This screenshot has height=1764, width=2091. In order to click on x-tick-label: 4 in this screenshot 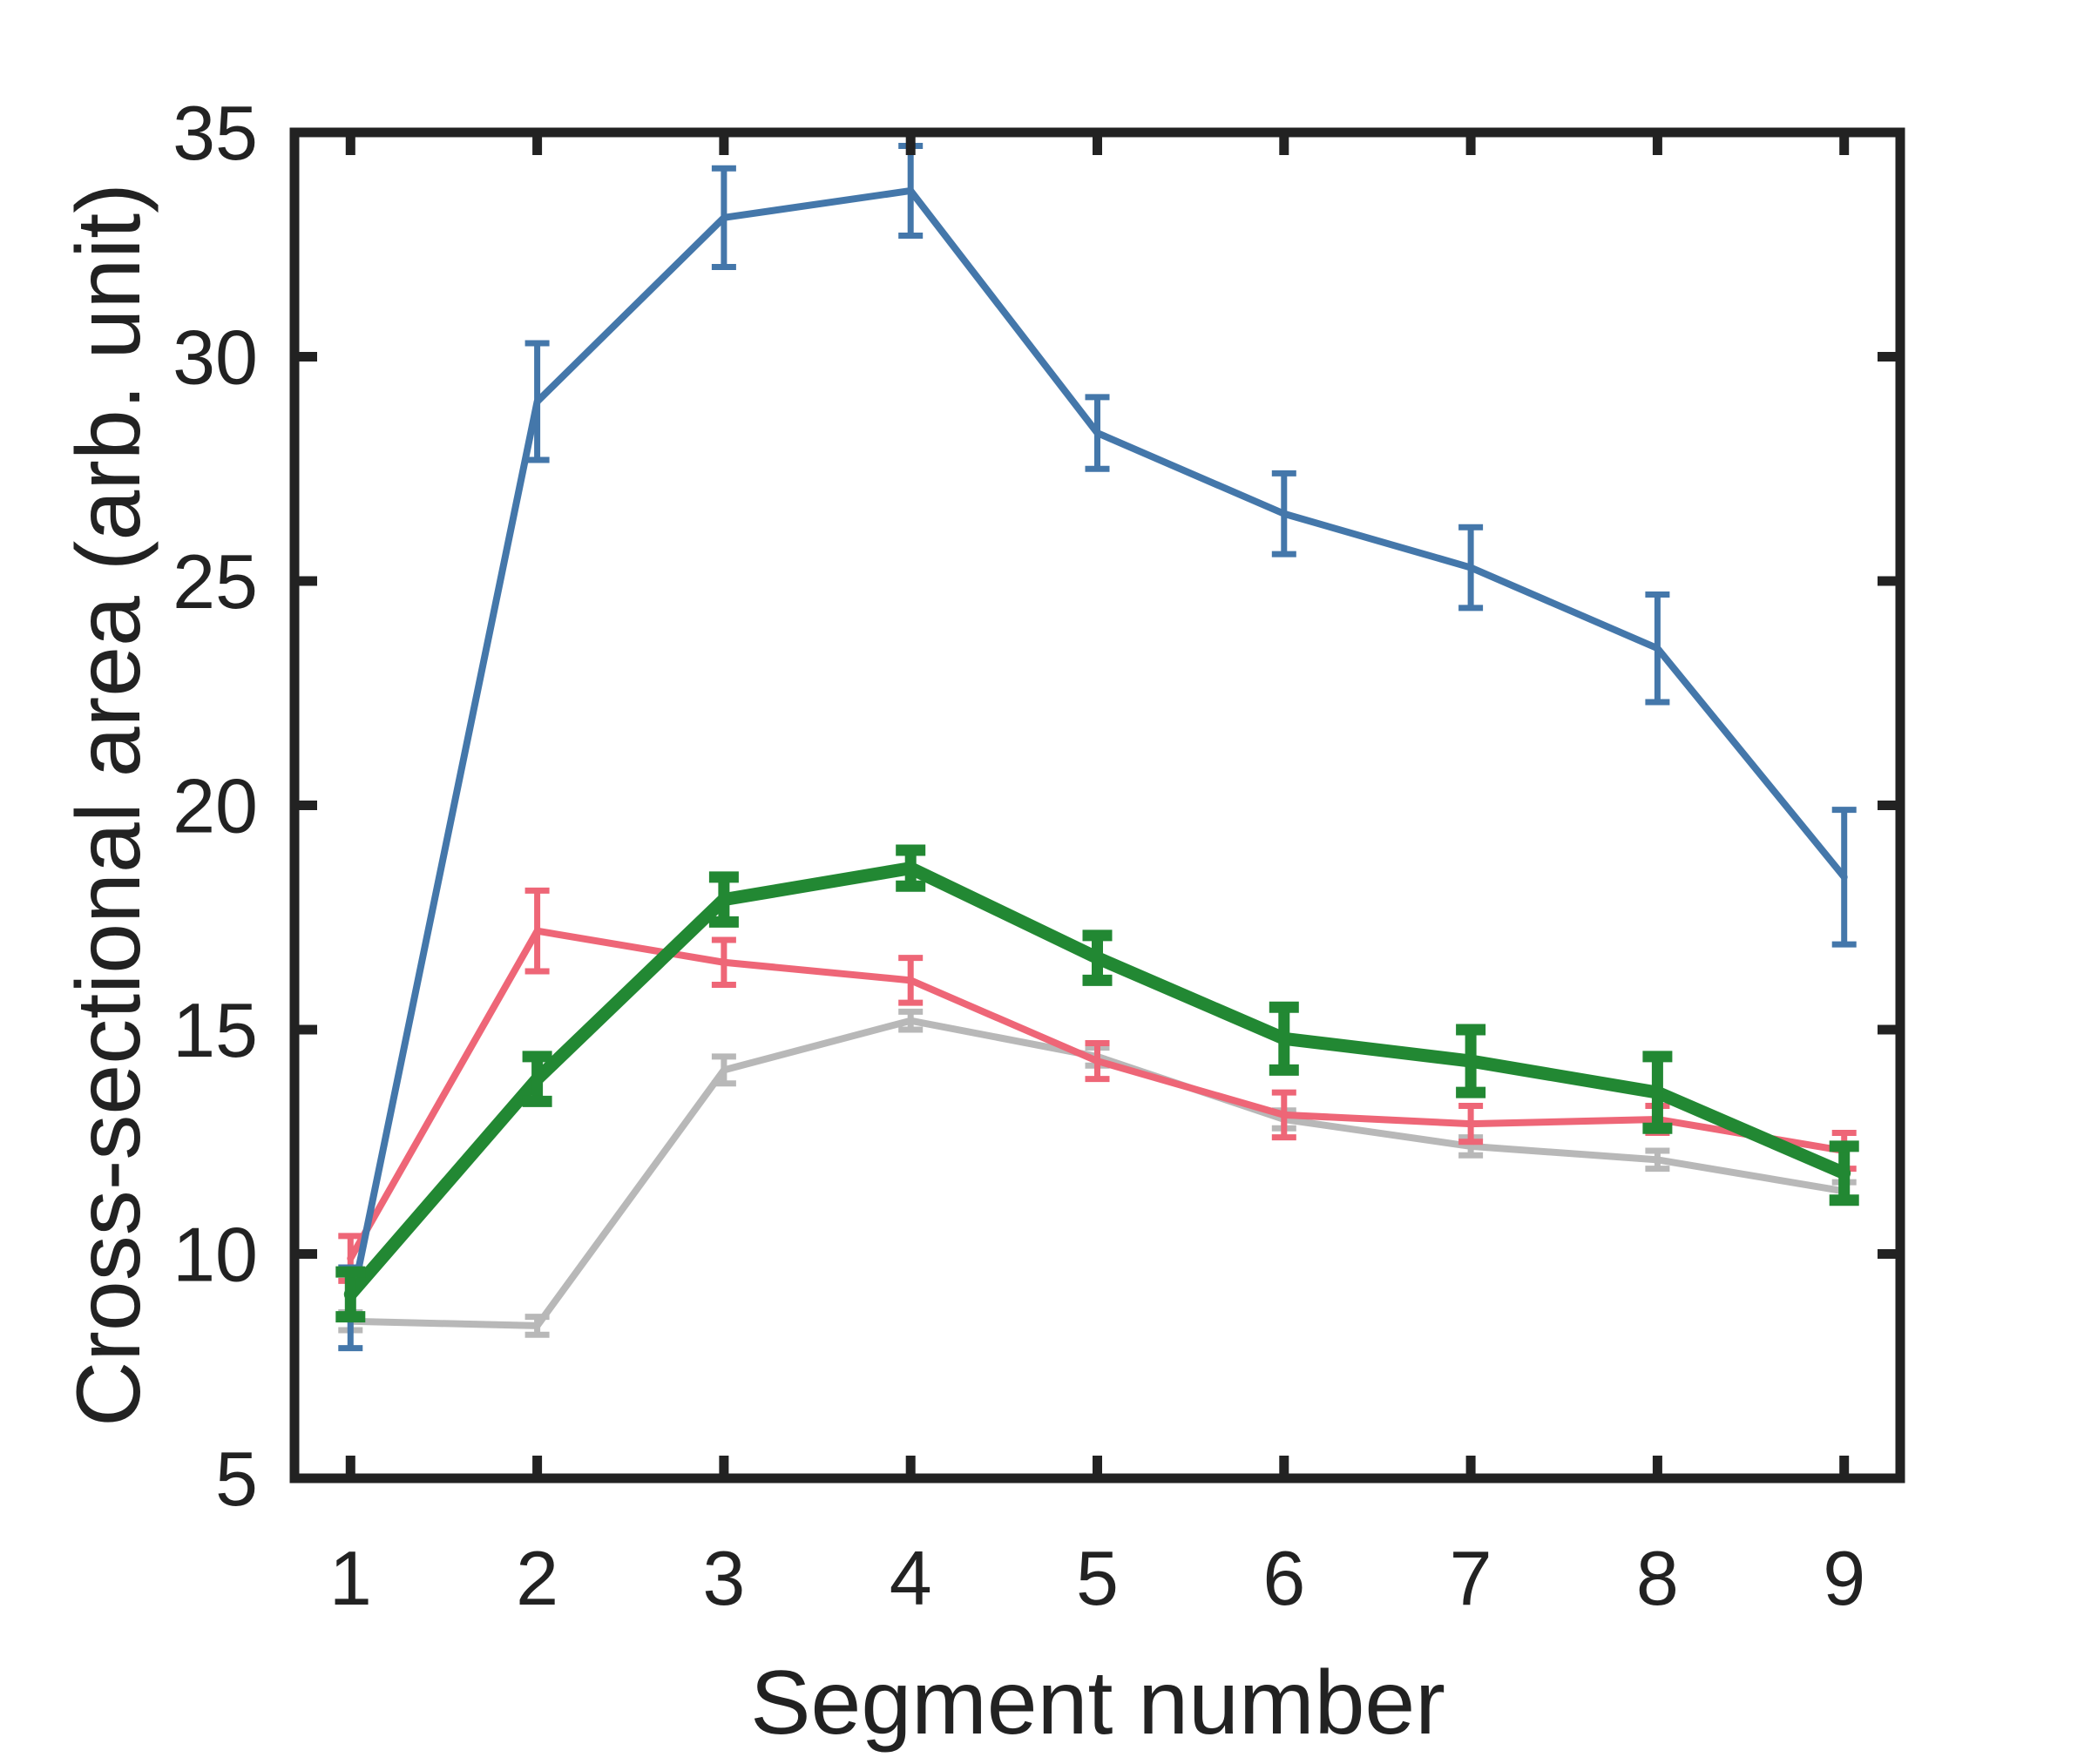, I will do `click(911, 1578)`.